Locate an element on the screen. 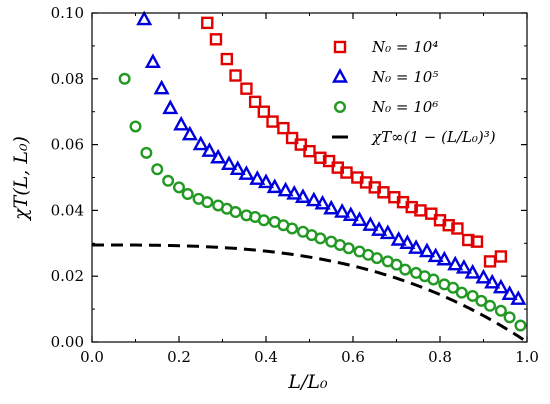 This screenshot has width=550, height=404. legend-item: N₀ = 10⁵ is located at coordinates (384, 76).